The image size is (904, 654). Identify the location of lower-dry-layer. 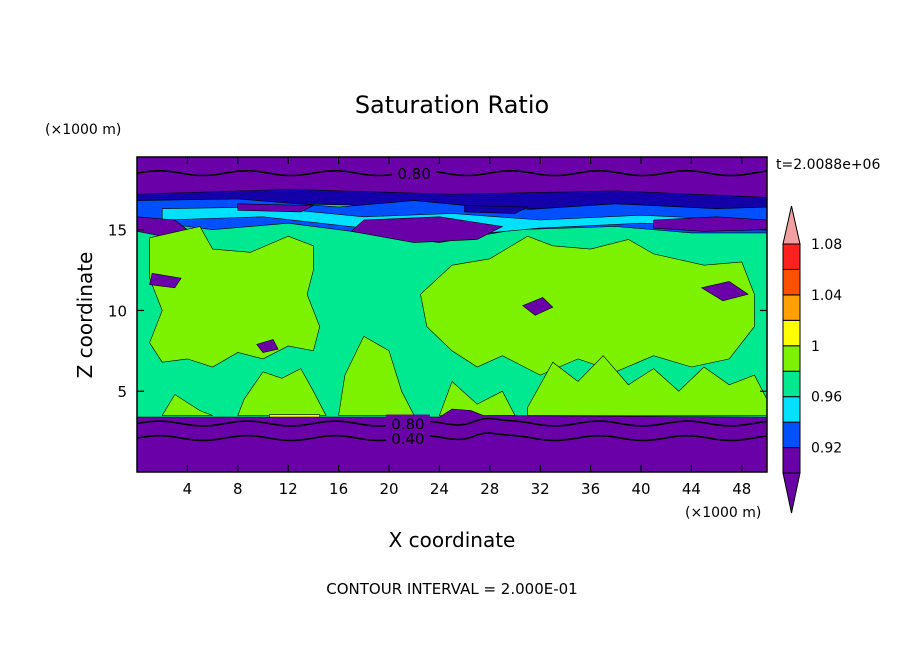
(452, 440).